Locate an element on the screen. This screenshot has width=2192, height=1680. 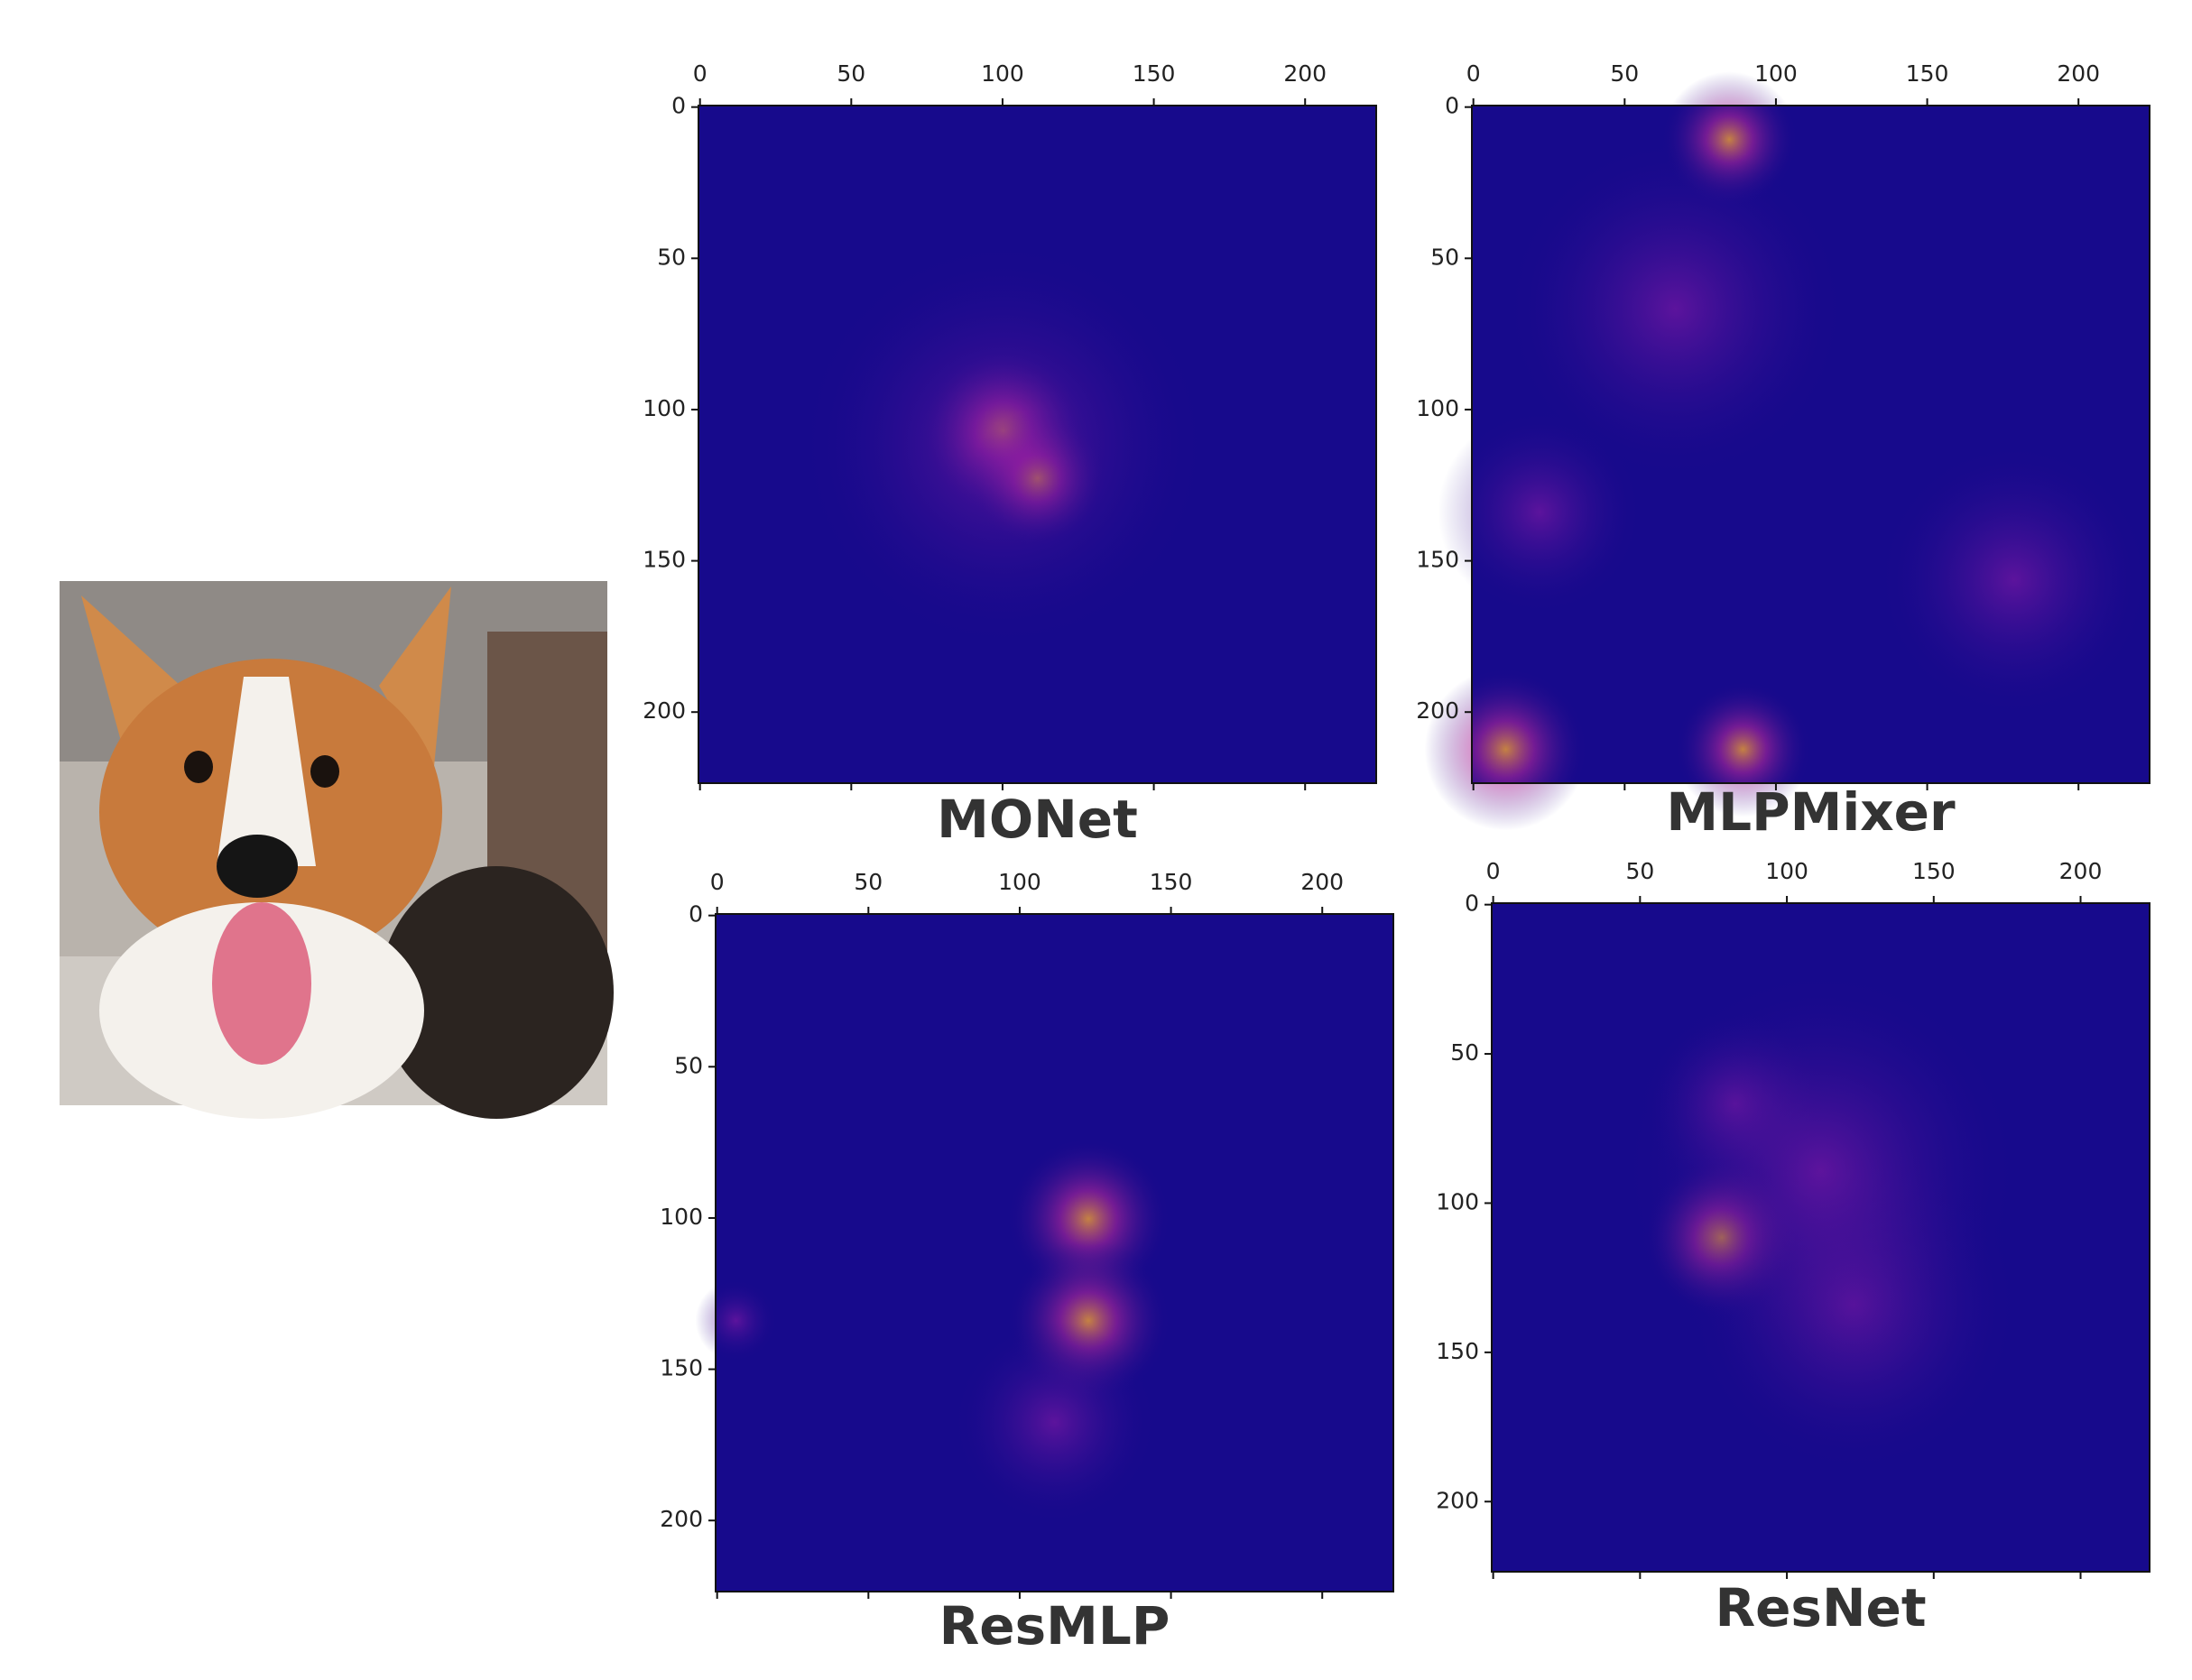
panel-title: ResNet is located at coordinates (1821, 1607).